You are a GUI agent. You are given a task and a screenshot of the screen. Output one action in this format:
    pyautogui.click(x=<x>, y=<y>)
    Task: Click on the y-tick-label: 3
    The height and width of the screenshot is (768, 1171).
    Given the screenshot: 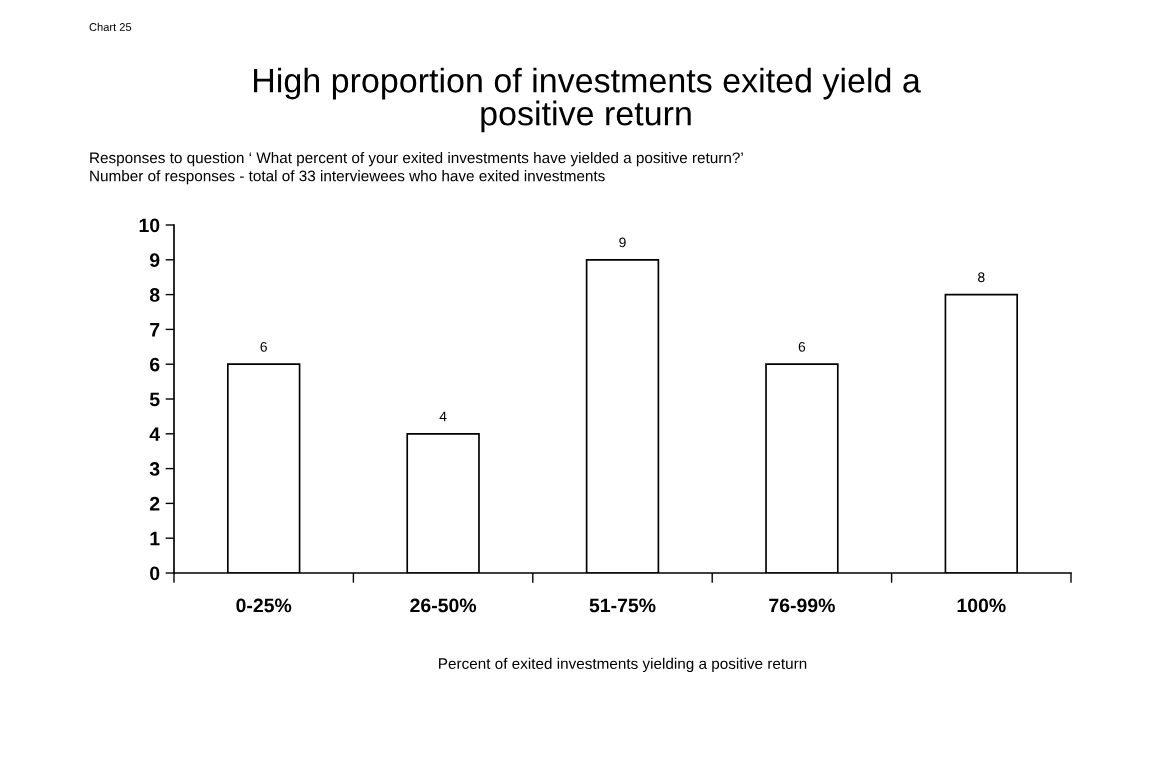 What is the action you would take?
    pyautogui.click(x=154, y=469)
    